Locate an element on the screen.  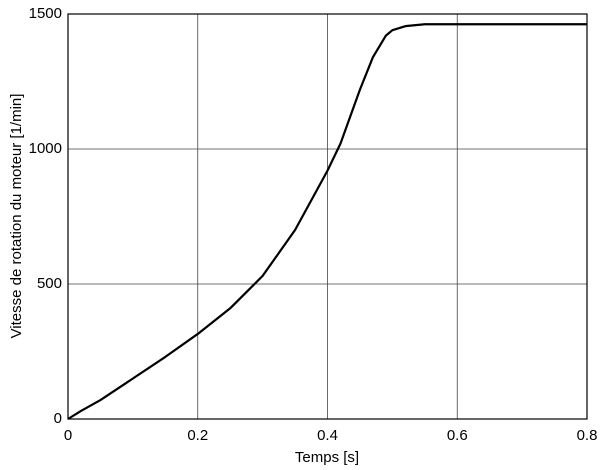
y-tick-label: 0 is located at coordinates (58, 418).